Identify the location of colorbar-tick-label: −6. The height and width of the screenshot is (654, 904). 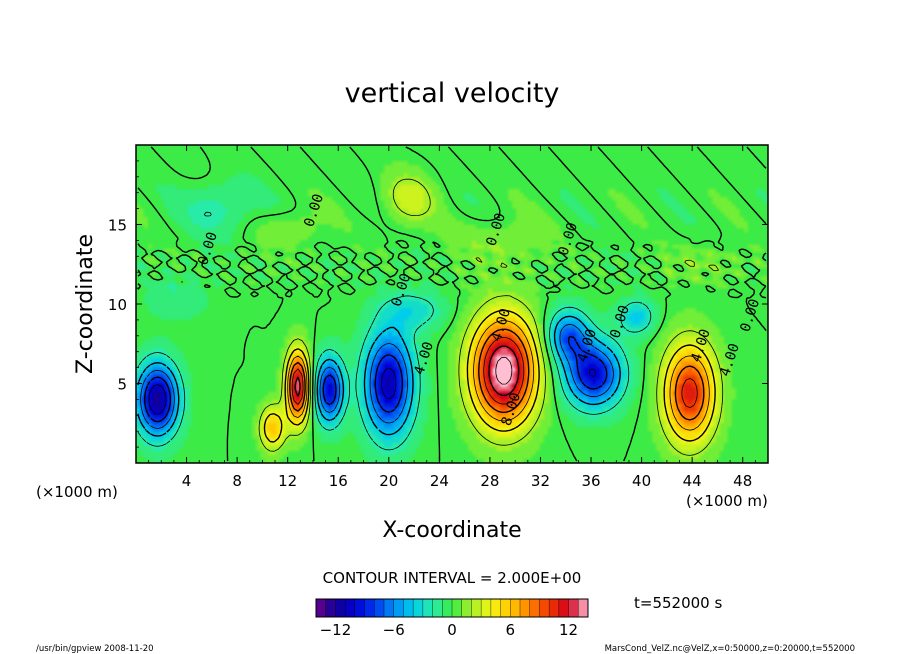
(394, 630).